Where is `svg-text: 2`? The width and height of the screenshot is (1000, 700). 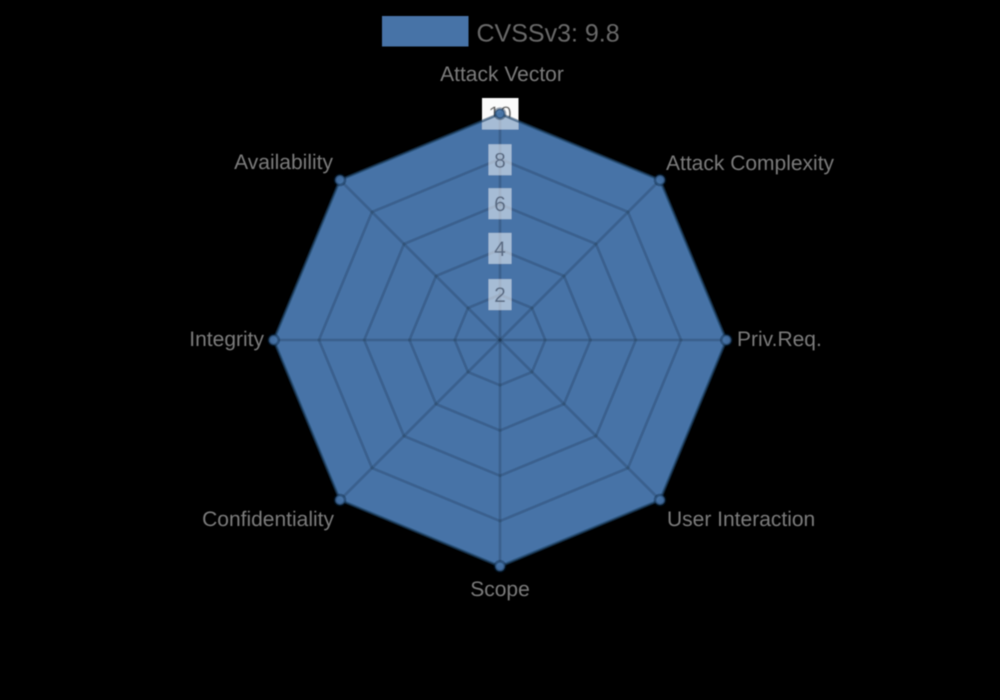 svg-text: 2 is located at coordinates (500, 295).